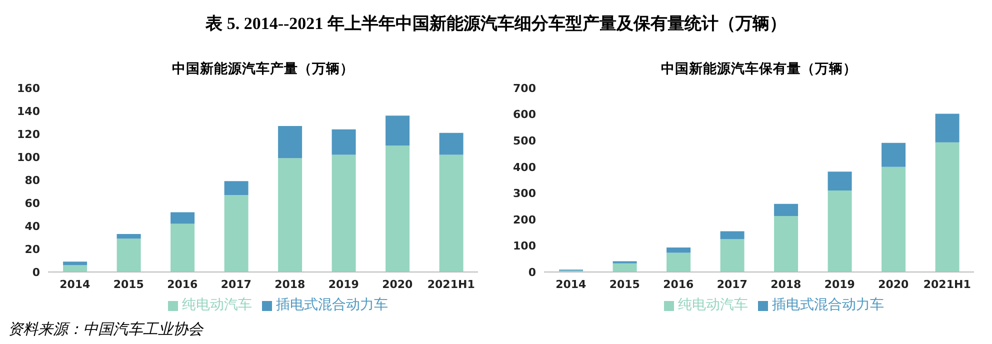 The image size is (992, 344). Describe the element at coordinates (32, 180) in the screenshot. I see `y-tick-label: 80` at that location.